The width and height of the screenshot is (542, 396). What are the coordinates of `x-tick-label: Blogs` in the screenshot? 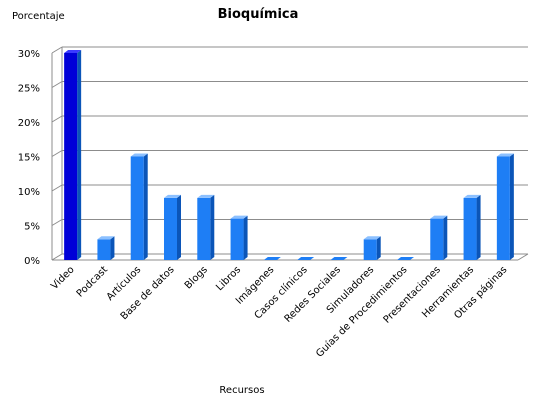 It's located at (196, 277).